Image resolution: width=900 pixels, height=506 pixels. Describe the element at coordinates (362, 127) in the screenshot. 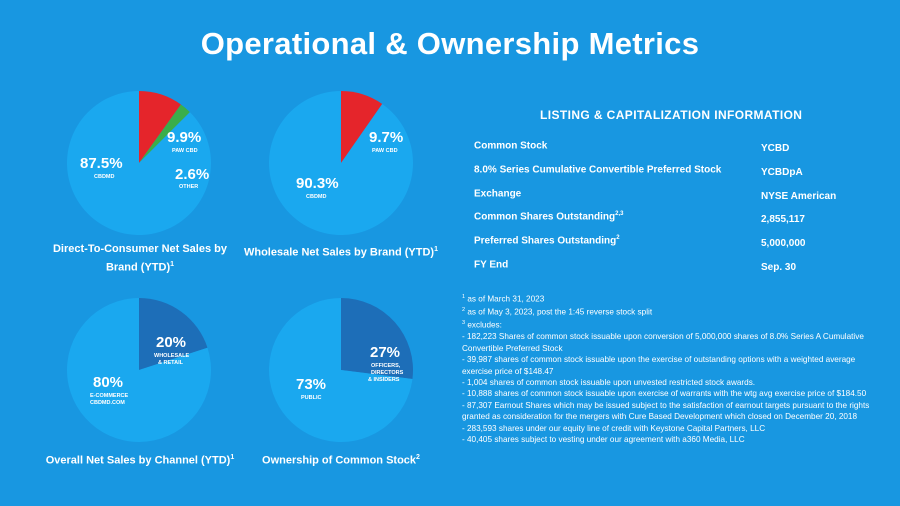

I see `pie-slice-2-paw-cbd` at that location.